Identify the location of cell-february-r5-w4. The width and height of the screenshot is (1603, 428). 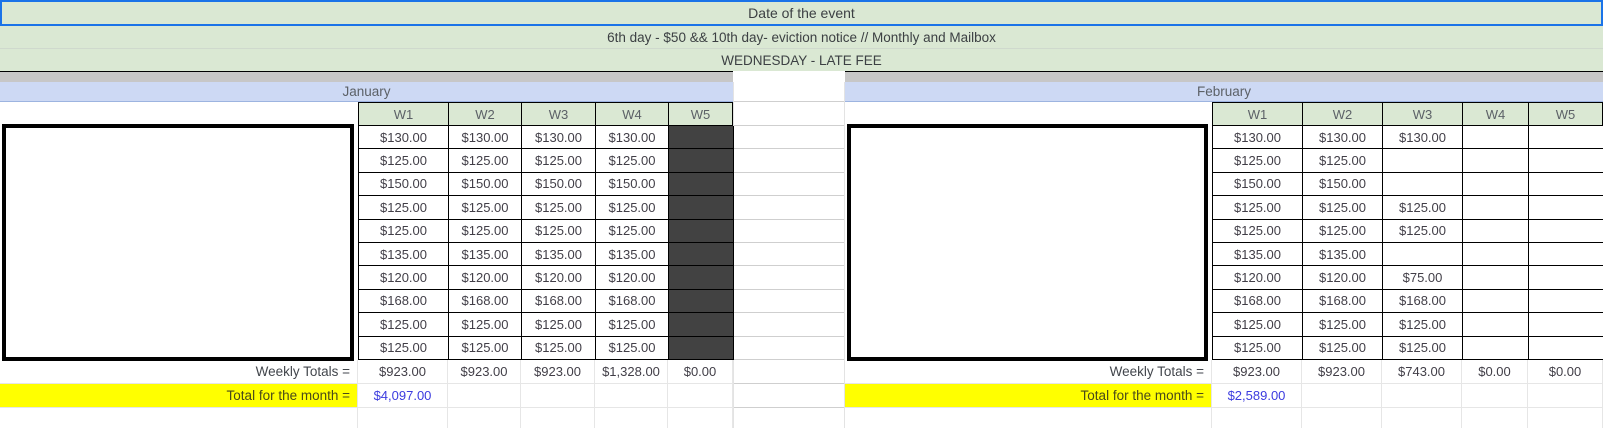
(1496, 231).